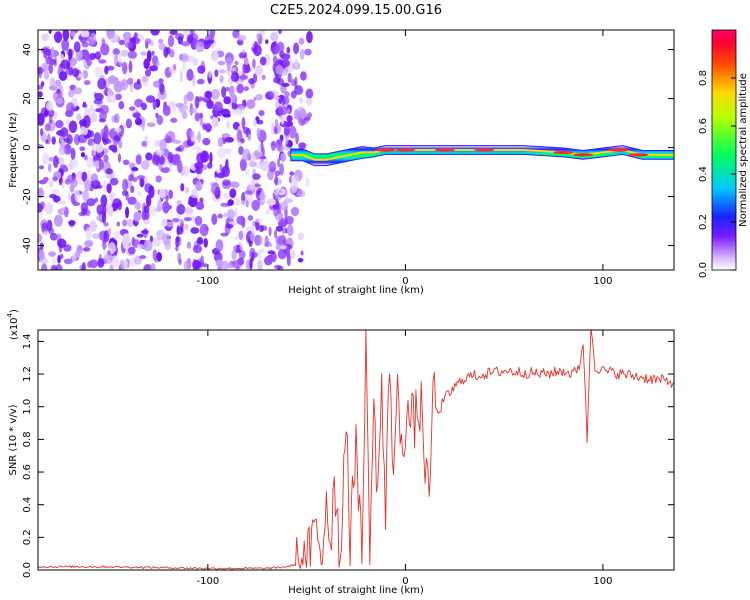  Describe the element at coordinates (444, 150) in the screenshot. I see `signal-peak` at that location.